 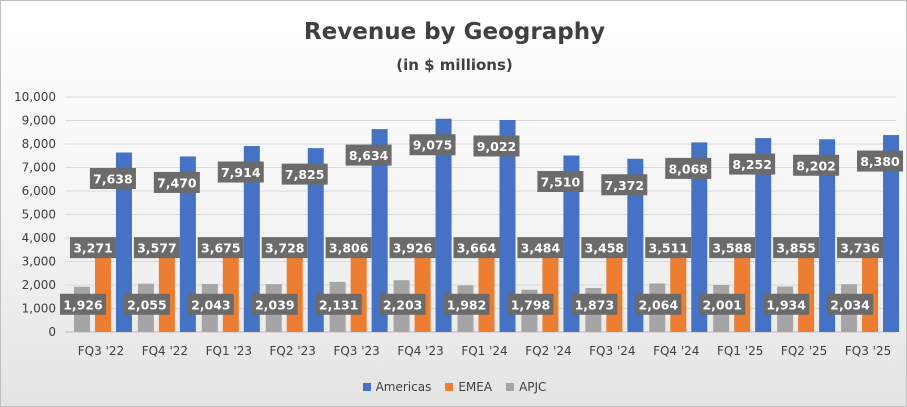 I want to click on data-label-americas: 7,914, so click(x=241, y=172).